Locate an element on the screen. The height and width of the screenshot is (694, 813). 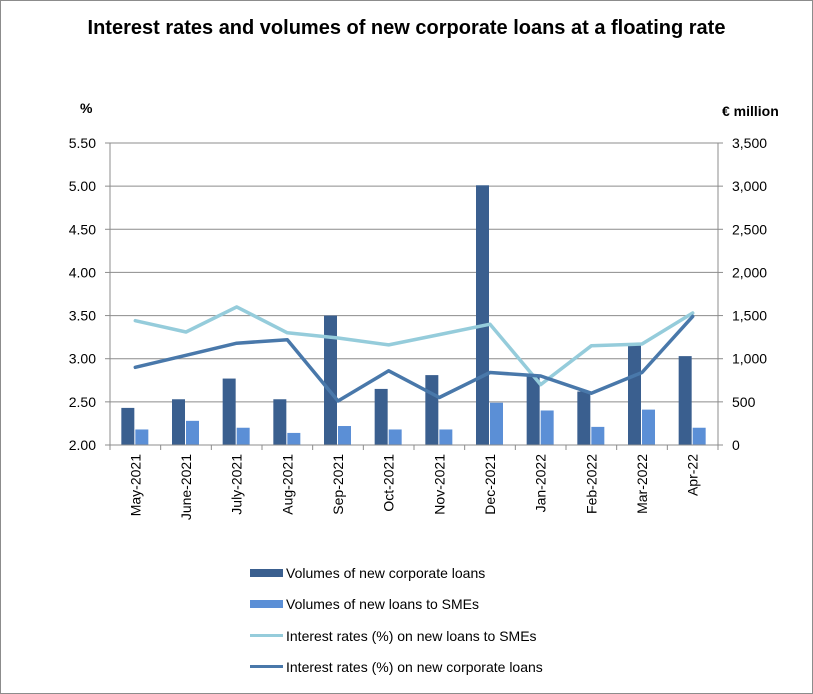
x-tick-label: Jan-2022 is located at coordinates (541, 483).